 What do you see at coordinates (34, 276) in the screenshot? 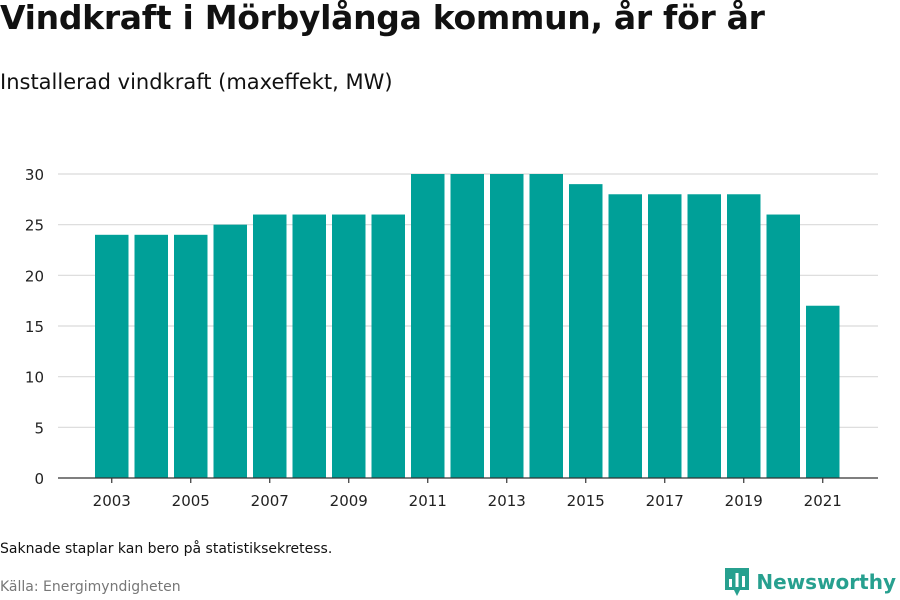
I see `y-tick-label: 20` at bounding box center [34, 276].